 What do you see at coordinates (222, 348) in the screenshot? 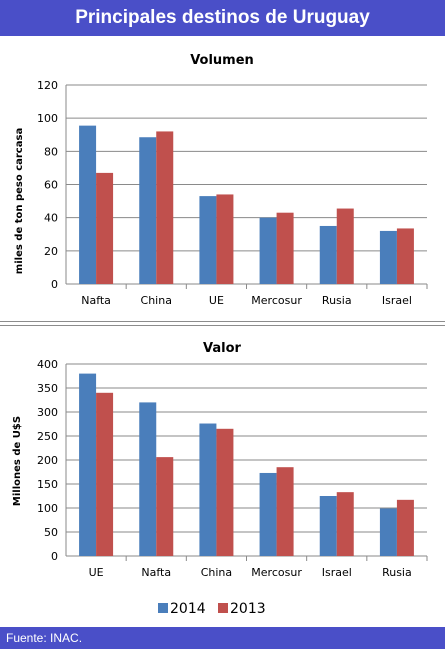
I see `chart-title: Valor` at bounding box center [222, 348].